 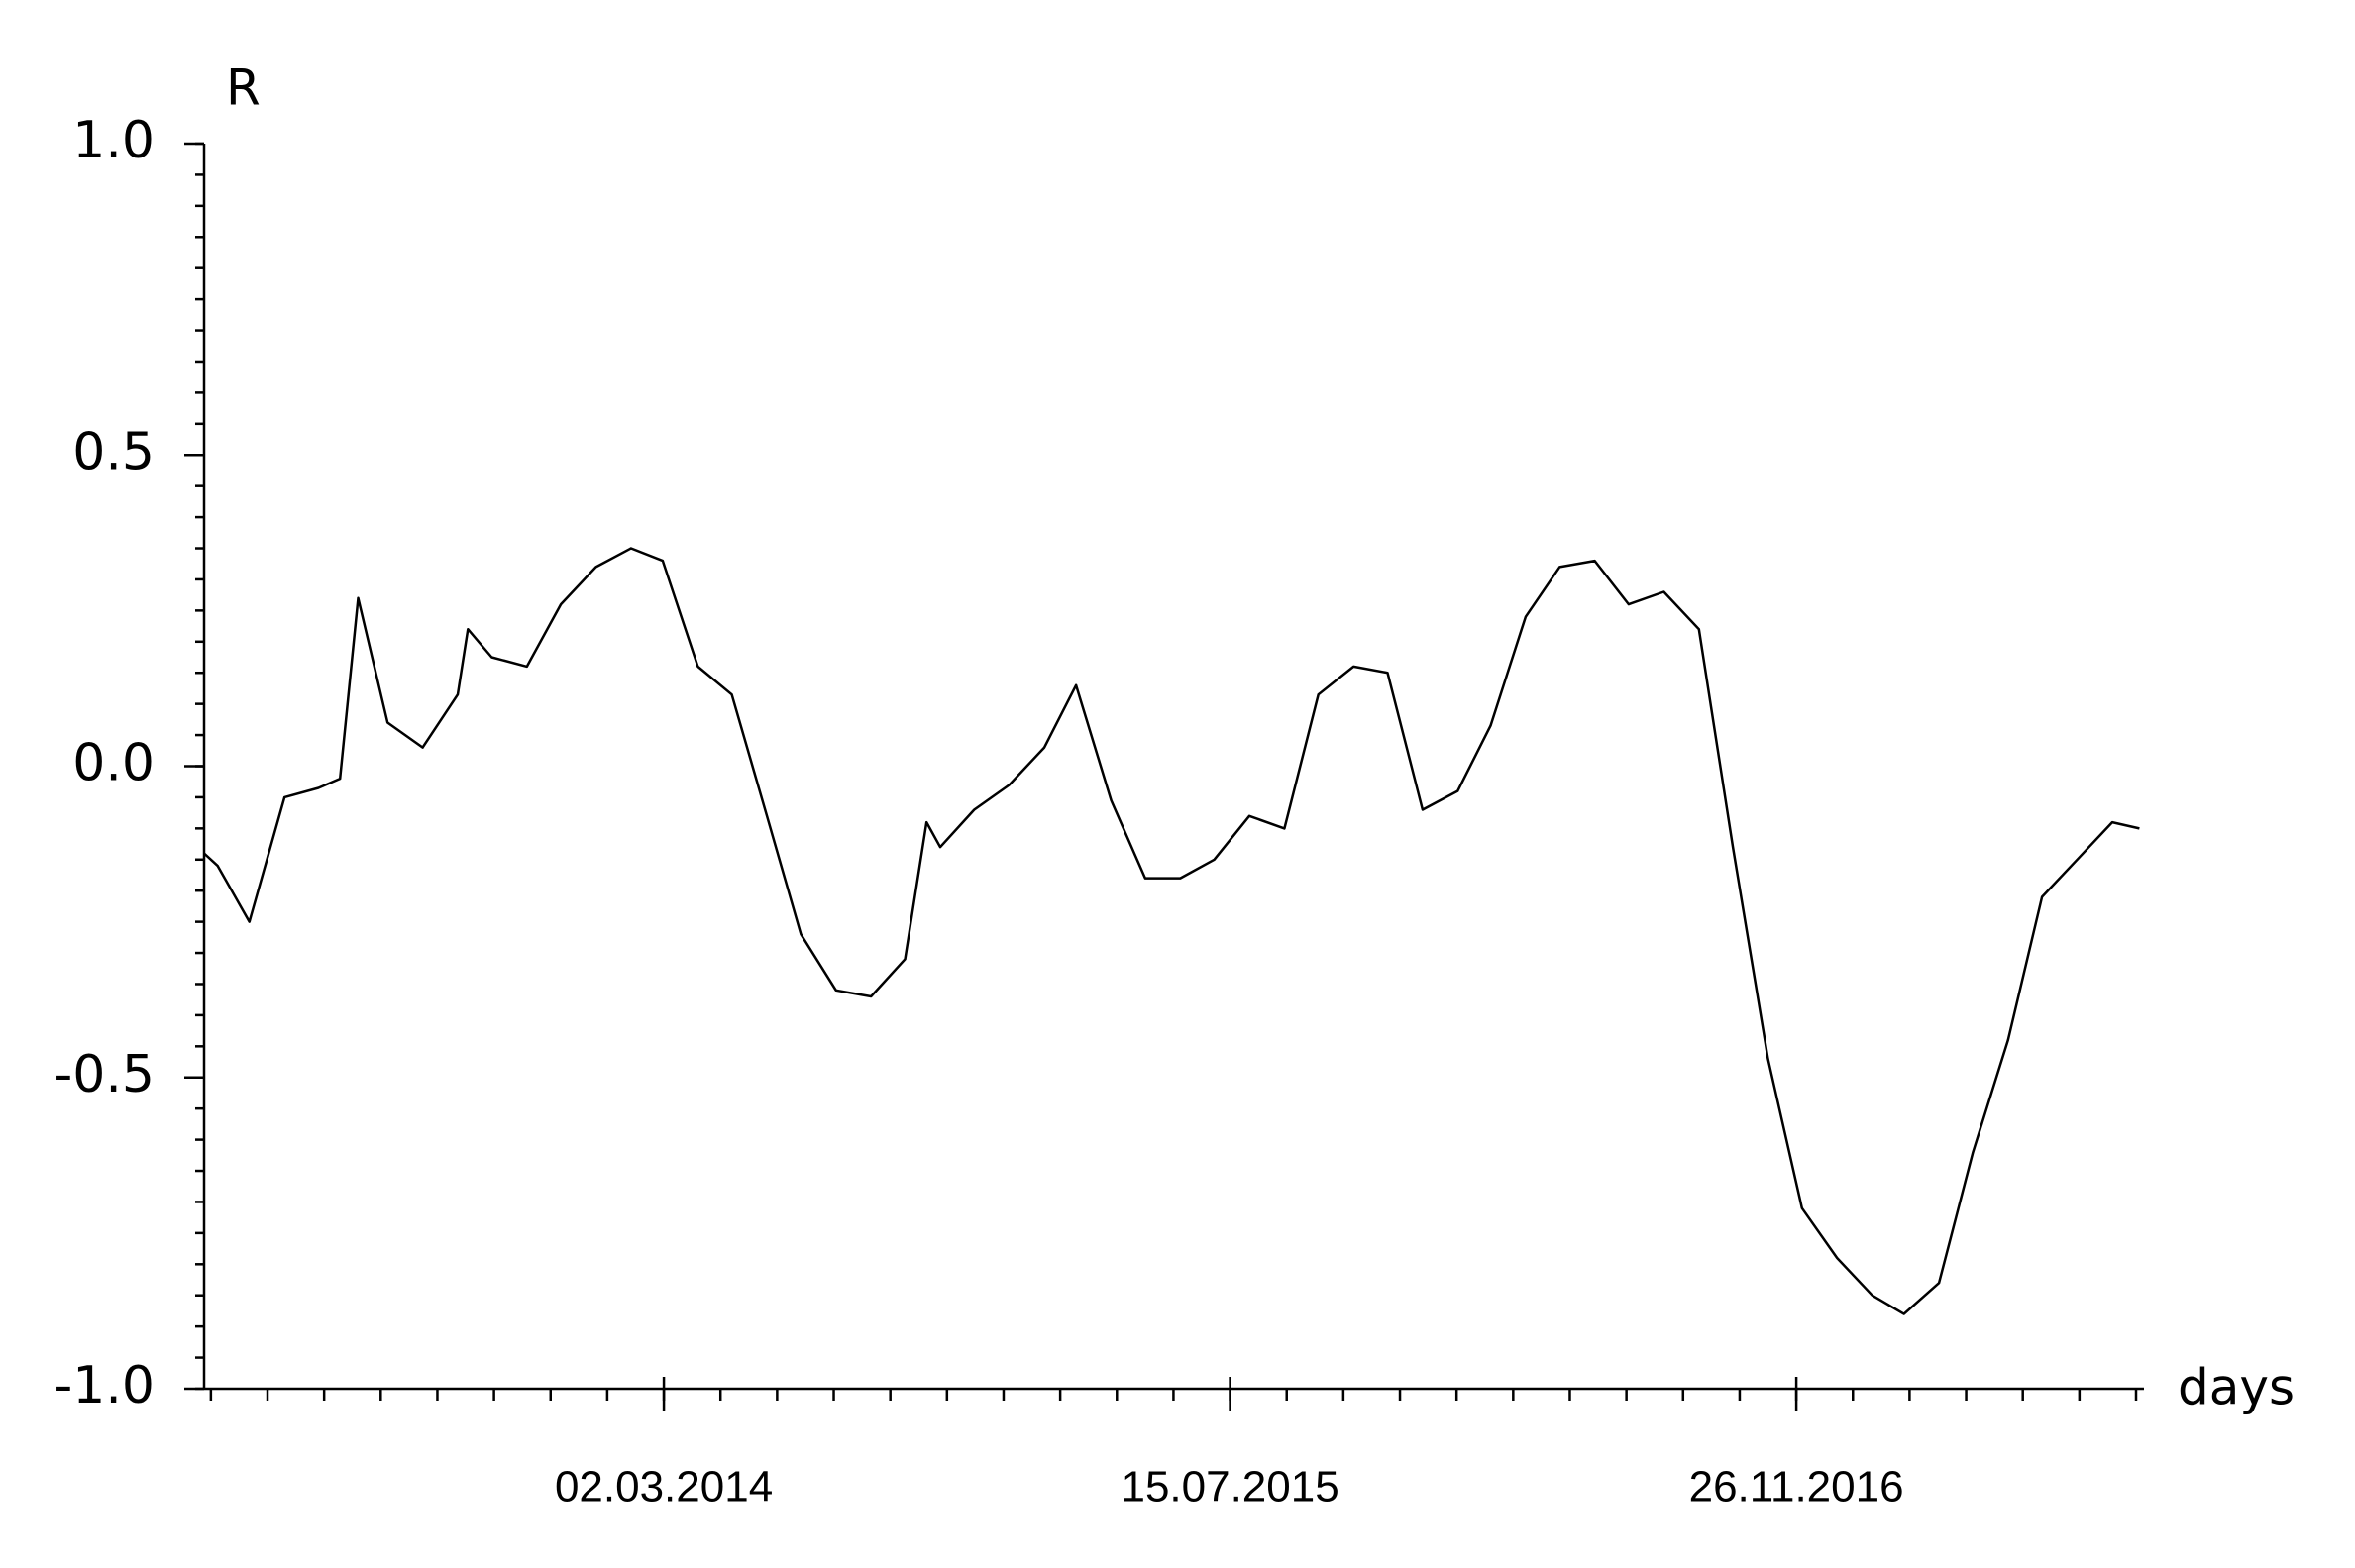 What do you see at coordinates (113, 764) in the screenshot?
I see `y-tick-label: 0.0` at bounding box center [113, 764].